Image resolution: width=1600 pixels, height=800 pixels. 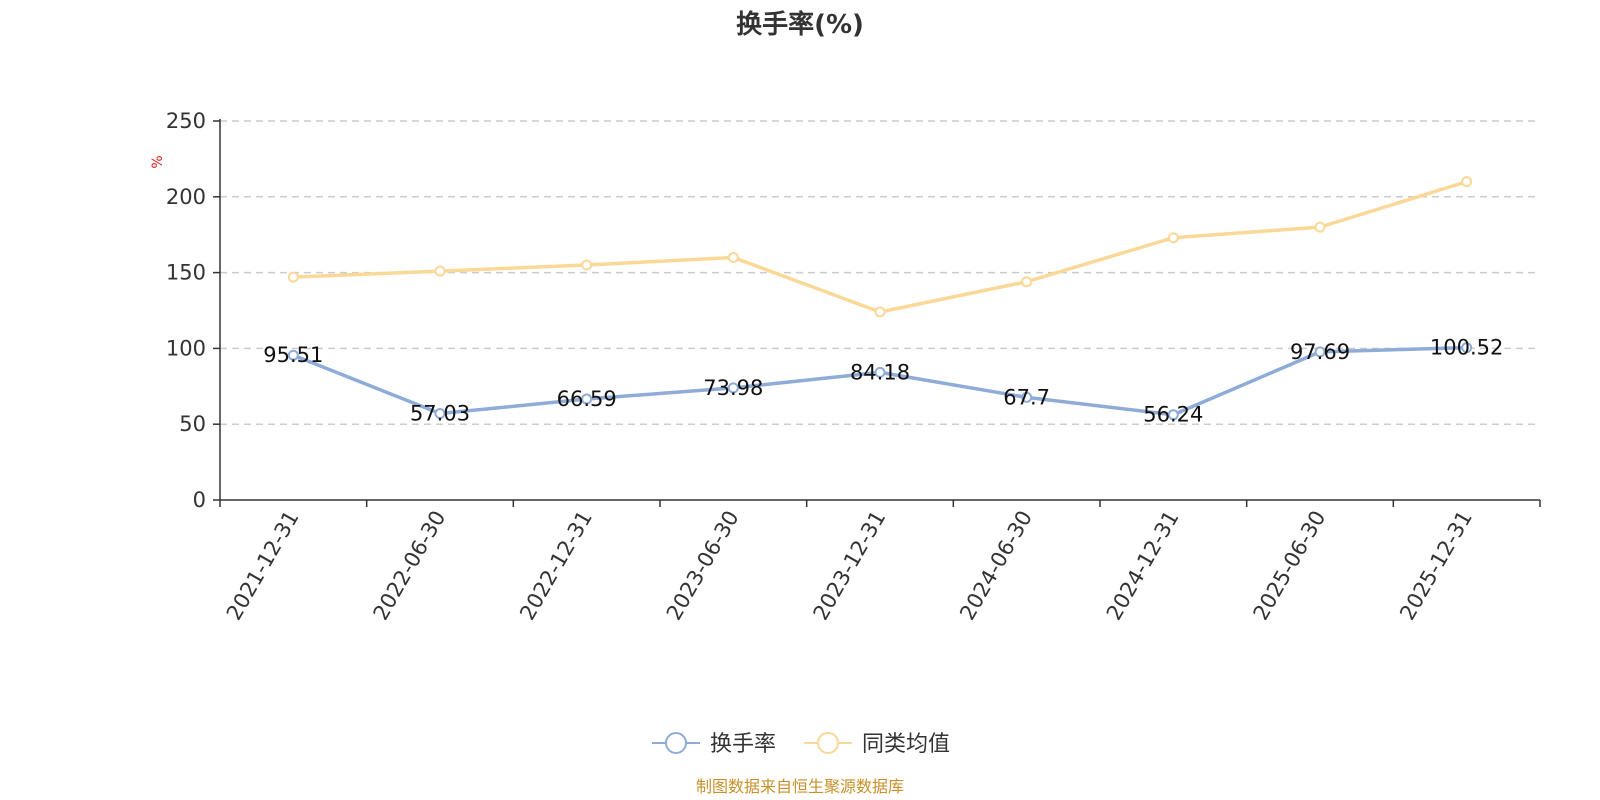 What do you see at coordinates (199, 500) in the screenshot?
I see `y-tick-label: 0` at bounding box center [199, 500].